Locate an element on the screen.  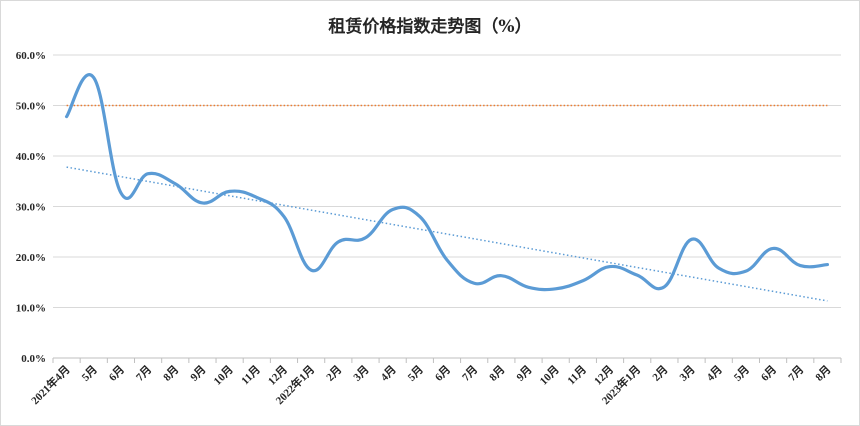
y-tick-label: 0.0% is located at coordinates (33, 359).